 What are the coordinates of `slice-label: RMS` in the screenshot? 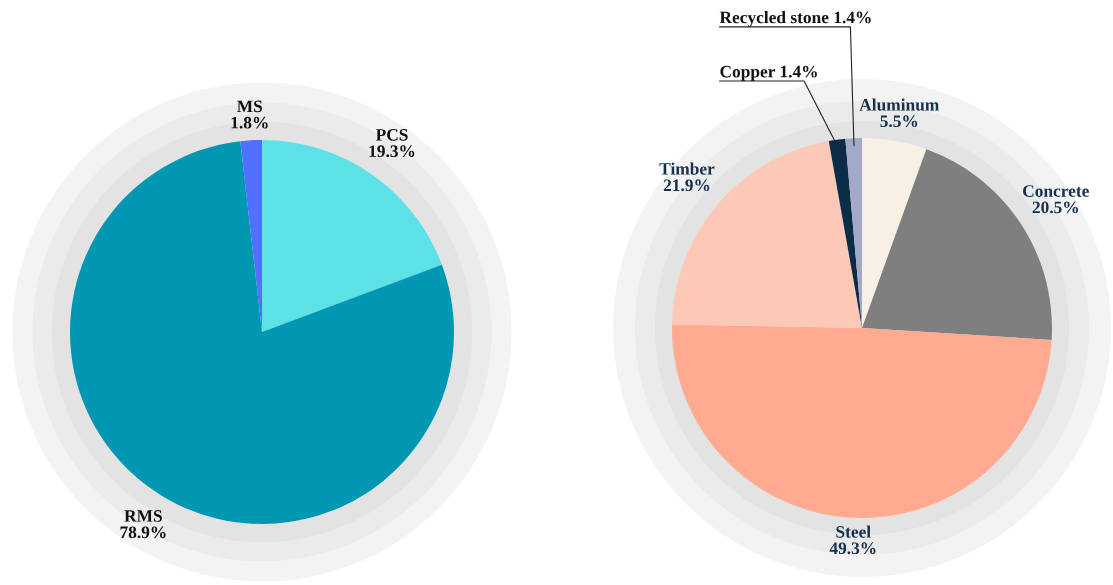 It's located at (143, 516).